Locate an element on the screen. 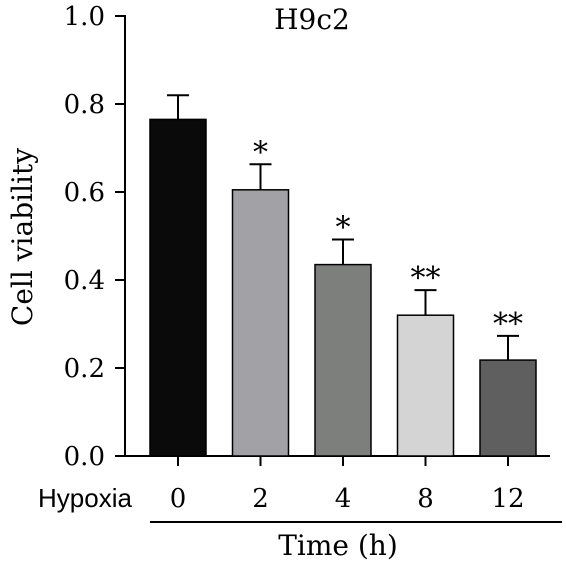 The width and height of the screenshot is (566, 570). y-tick-label-5: 1.0 is located at coordinates (84, 17).